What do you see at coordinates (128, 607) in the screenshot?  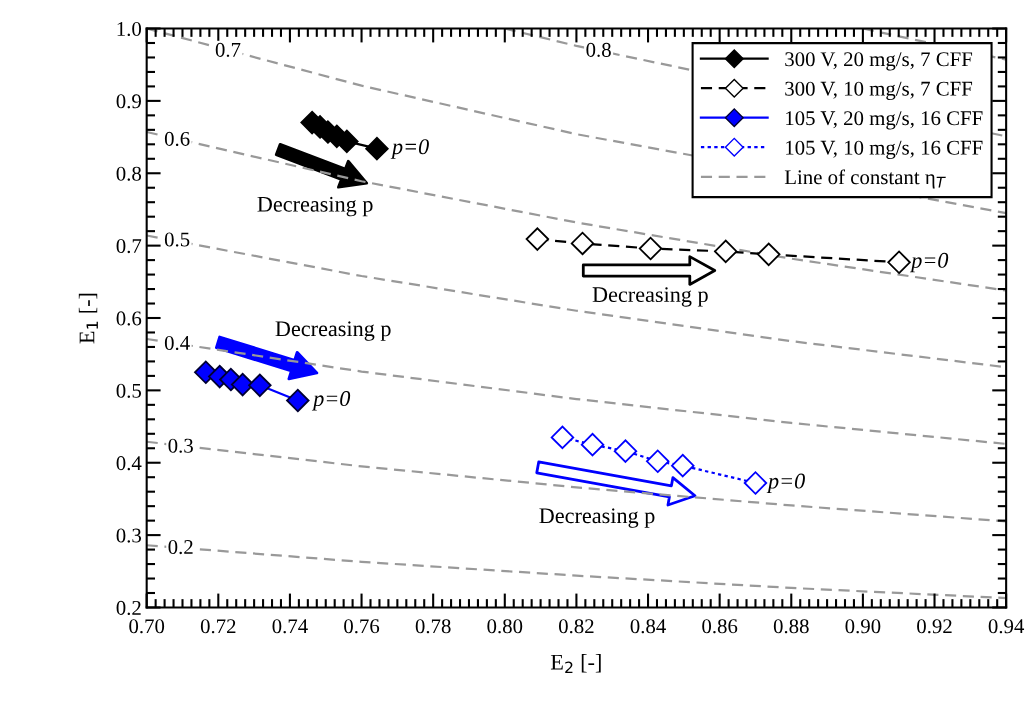 I see `y-tick-label: 0.2` at bounding box center [128, 607].